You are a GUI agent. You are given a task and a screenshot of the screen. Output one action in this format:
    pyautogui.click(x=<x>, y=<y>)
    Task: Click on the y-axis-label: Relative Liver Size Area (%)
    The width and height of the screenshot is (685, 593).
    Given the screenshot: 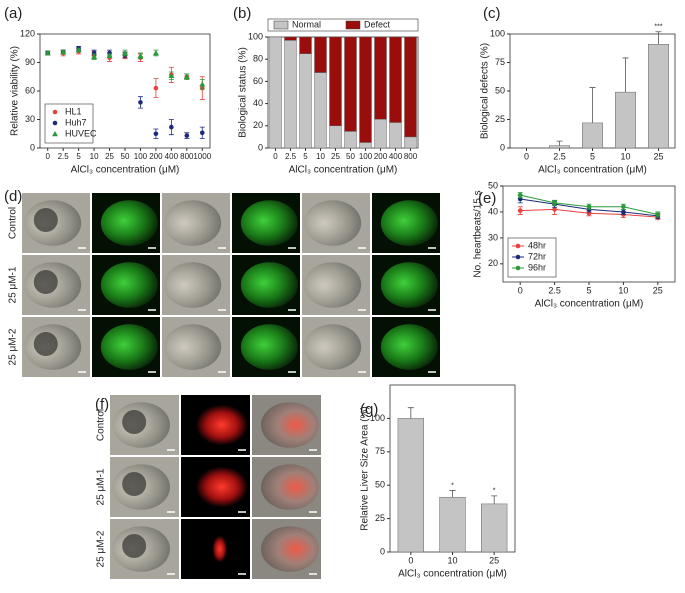 What is the action you would take?
    pyautogui.click(x=365, y=468)
    